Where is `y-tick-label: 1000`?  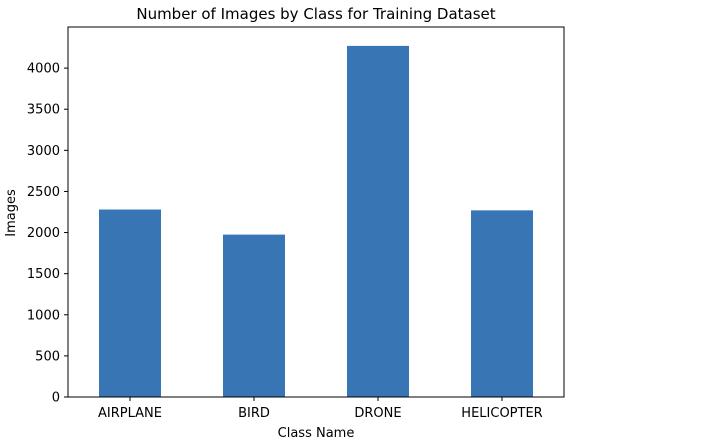 y-tick-label: 1000 is located at coordinates (43, 315).